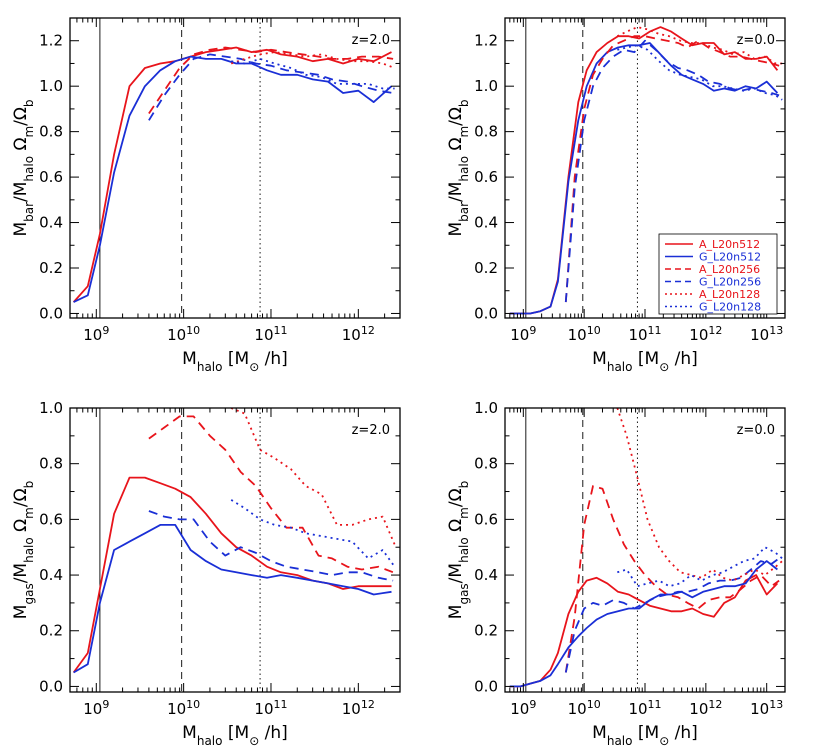 The width and height of the screenshot is (822, 747). I want to click on legend-entry-label: A_L20n256, so click(729, 269).